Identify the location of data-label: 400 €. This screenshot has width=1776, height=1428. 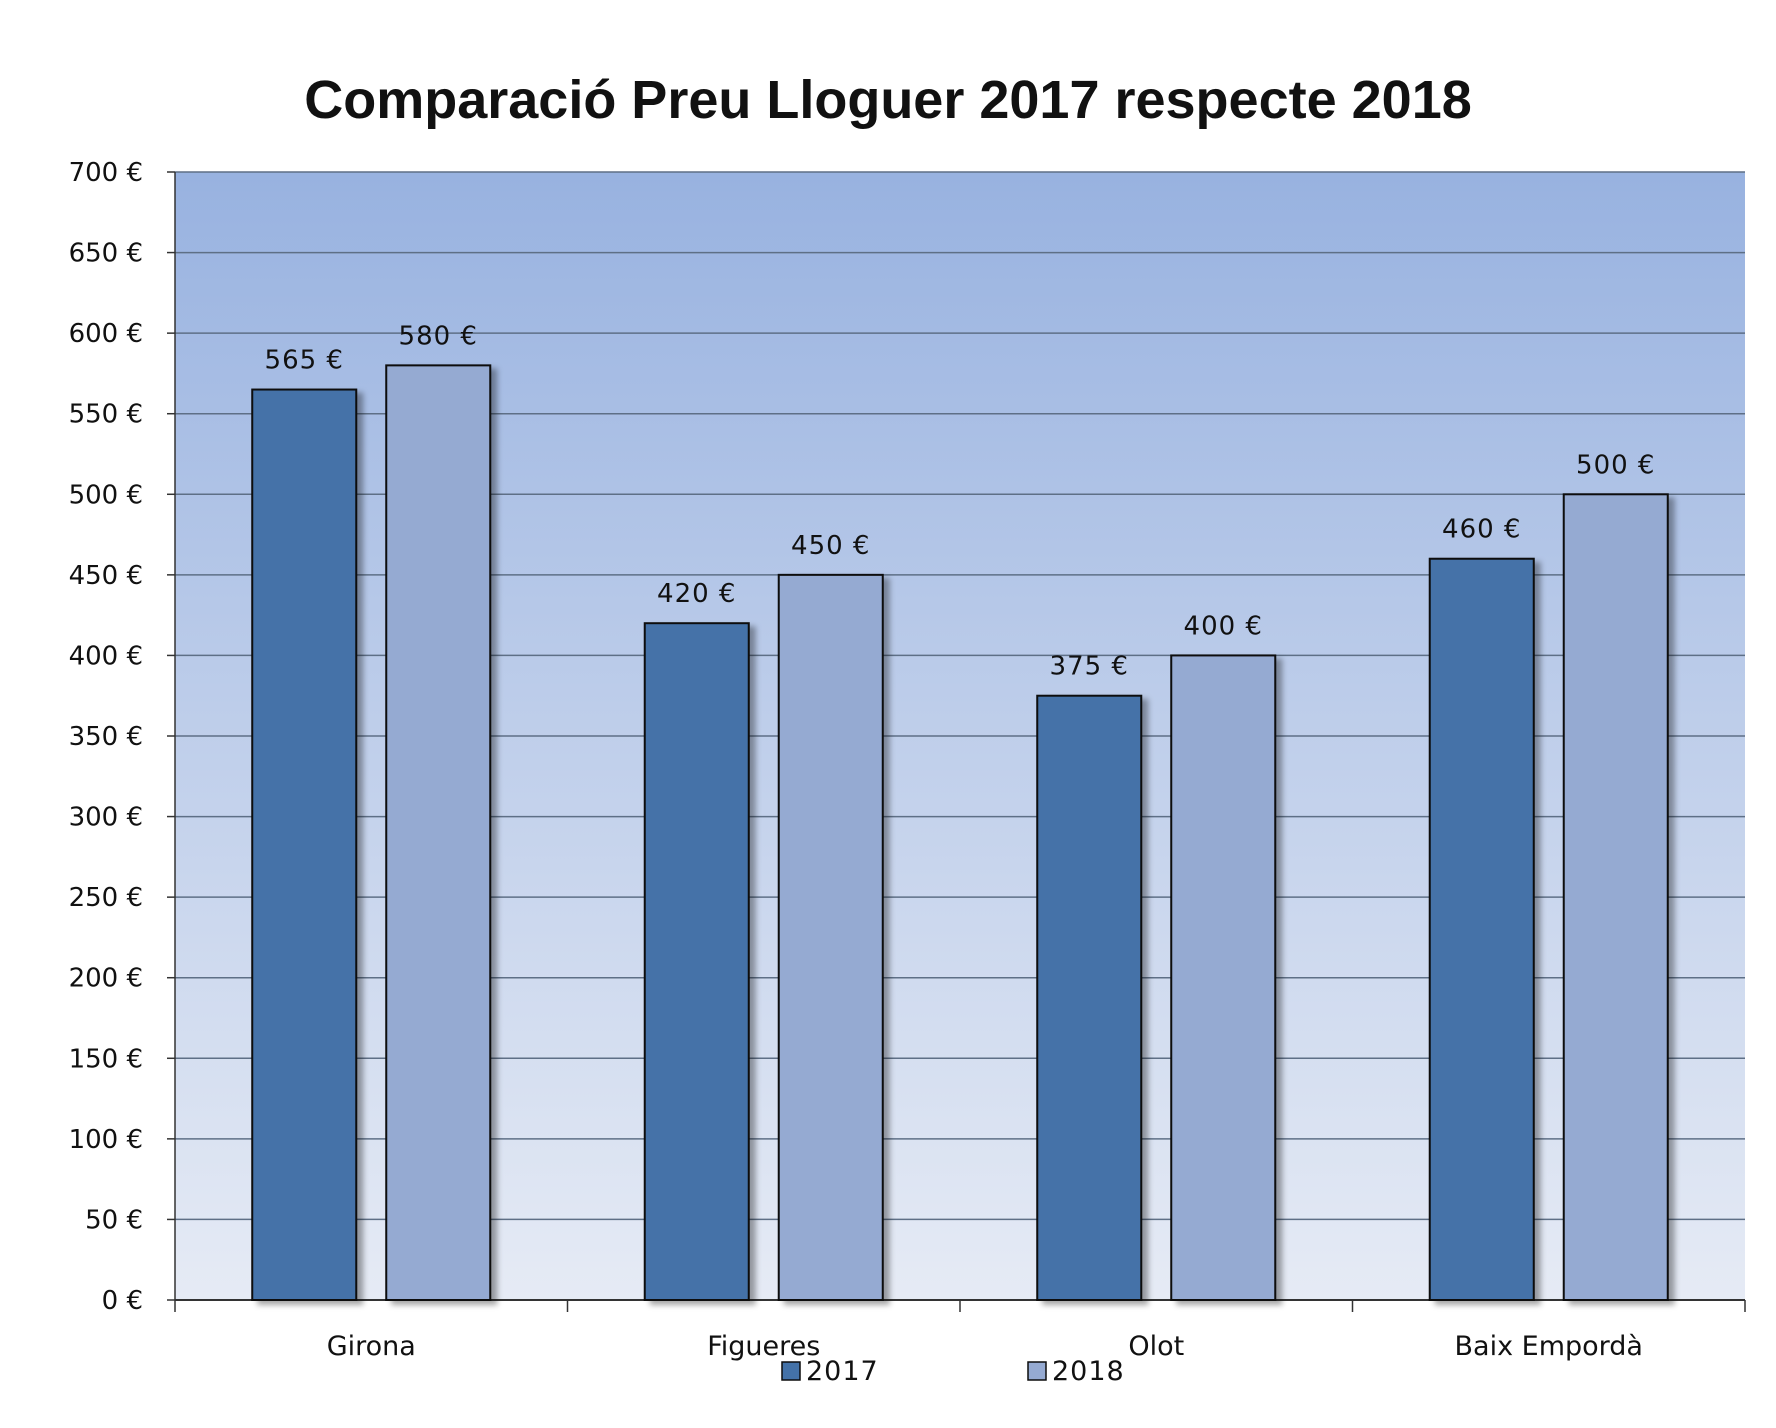
(1223, 626).